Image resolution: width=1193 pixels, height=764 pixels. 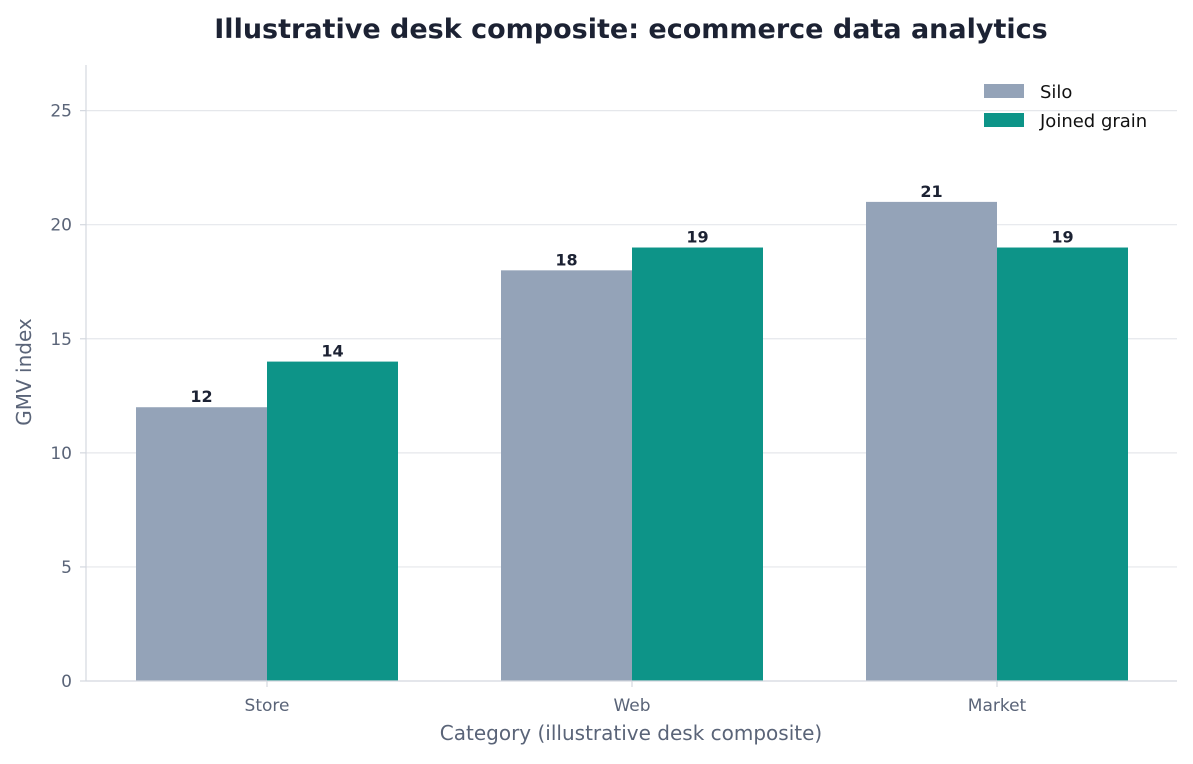 What do you see at coordinates (66, 568) in the screenshot?
I see `y-tick-label-5: 5` at bounding box center [66, 568].